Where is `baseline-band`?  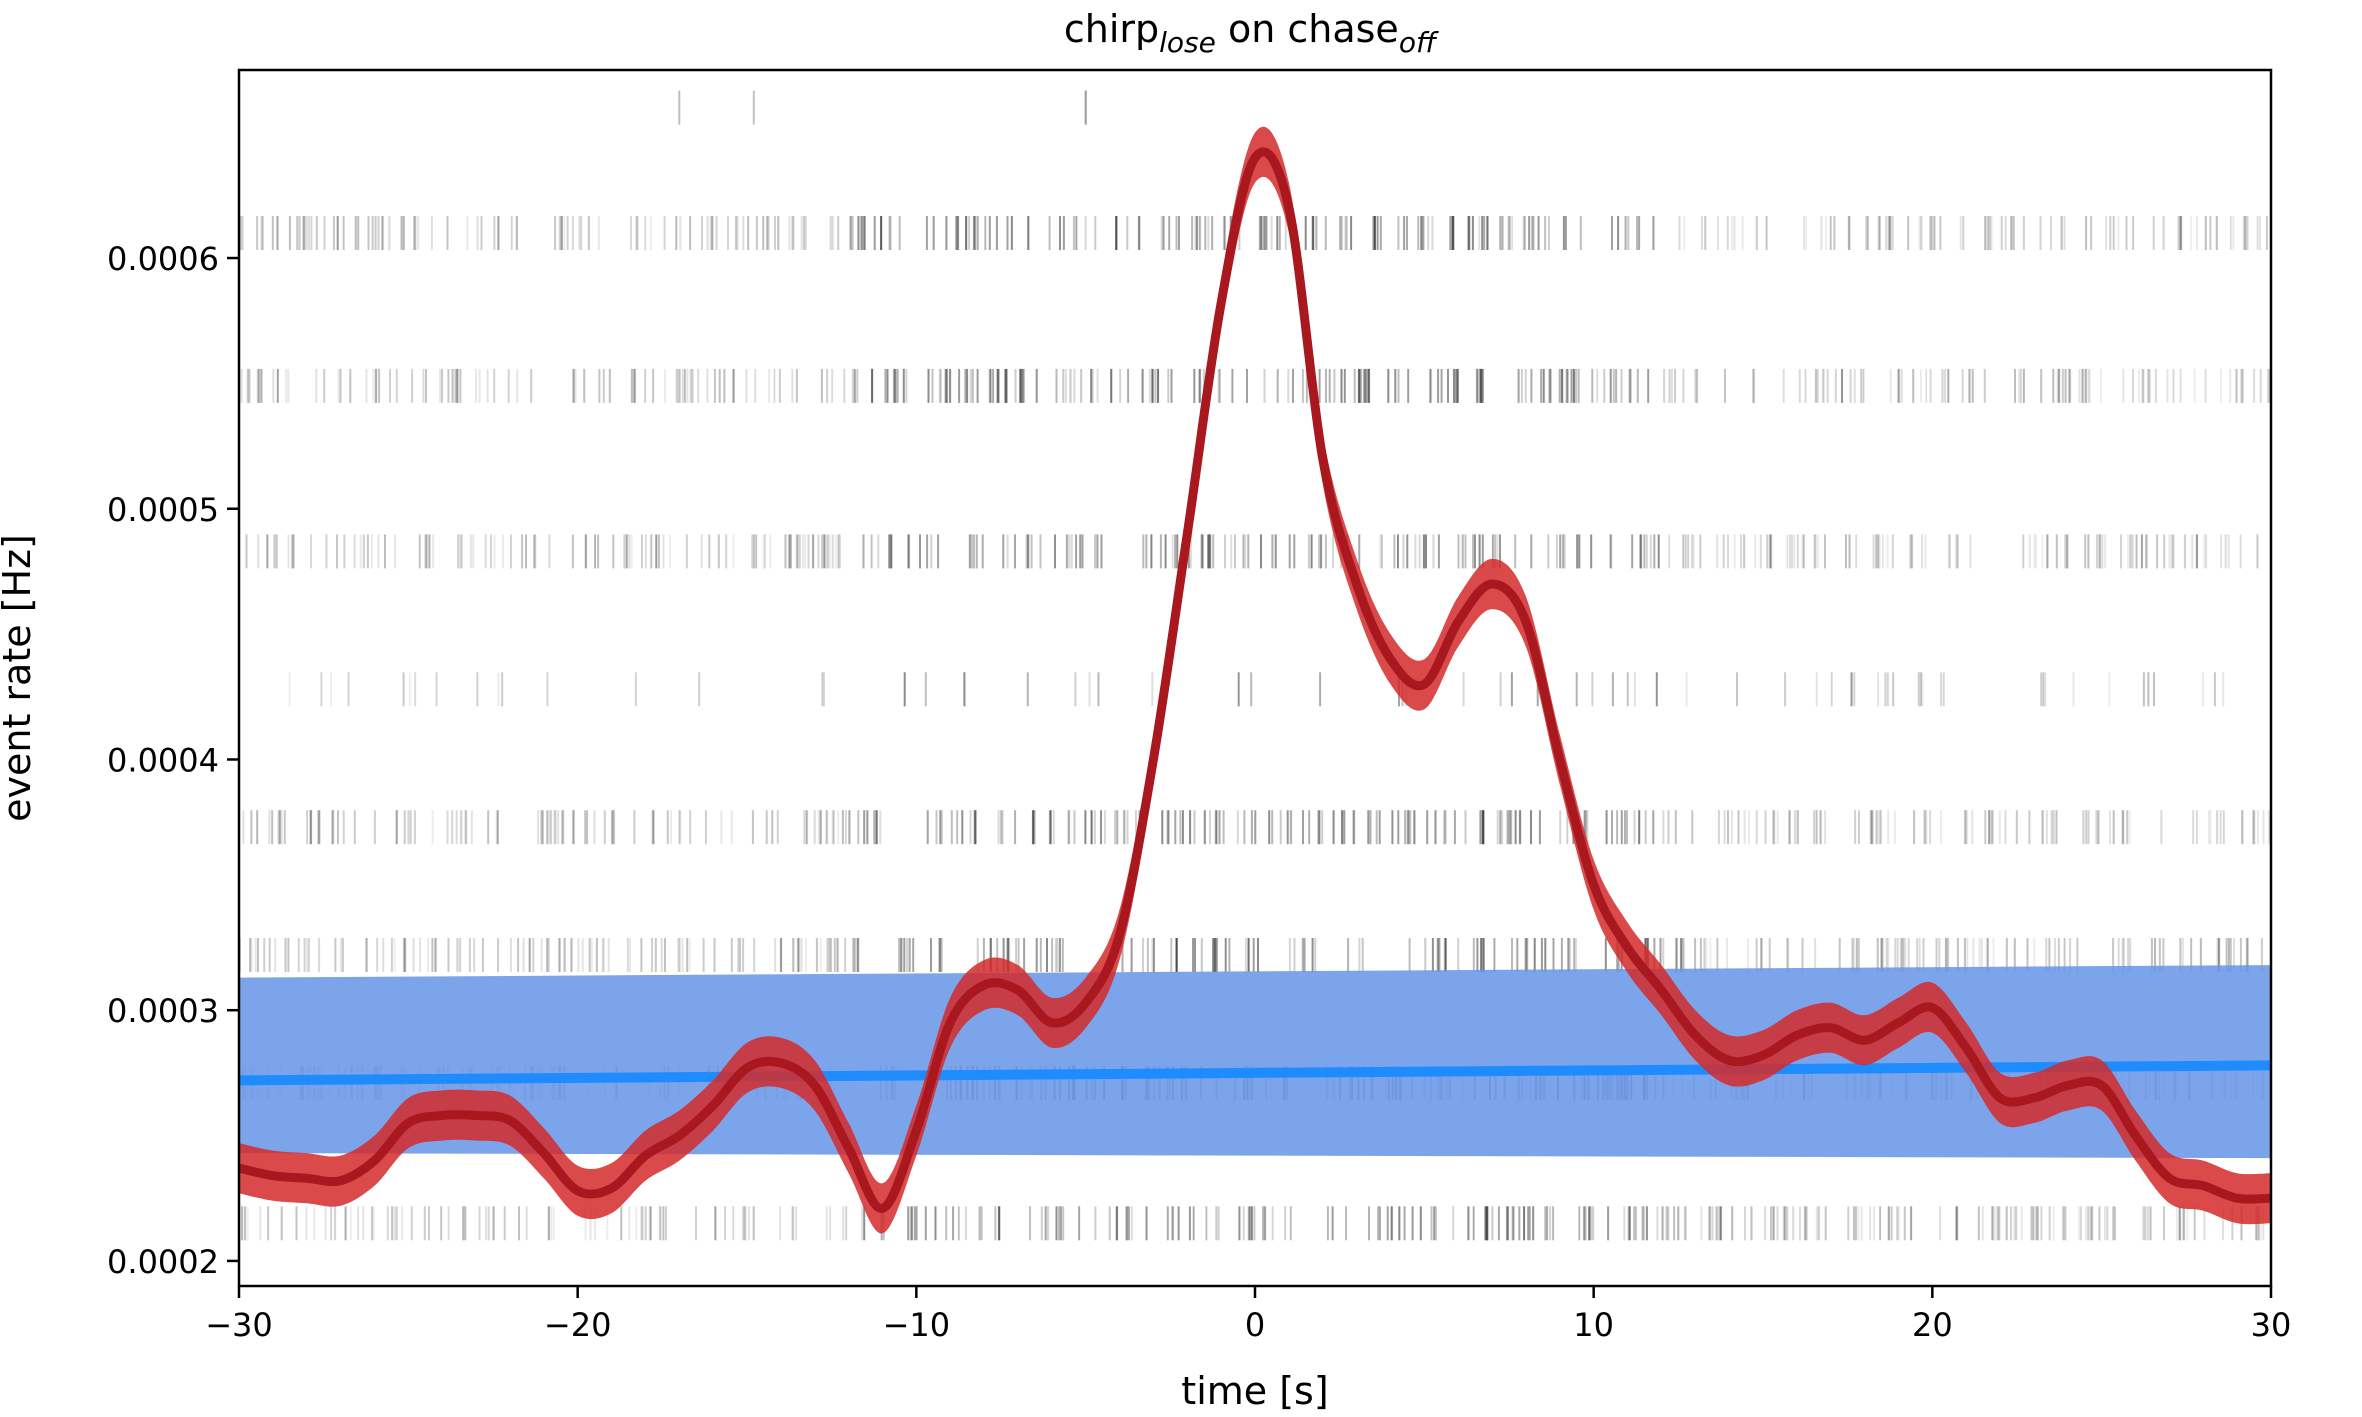
baseline-band is located at coordinates (1255, 1062).